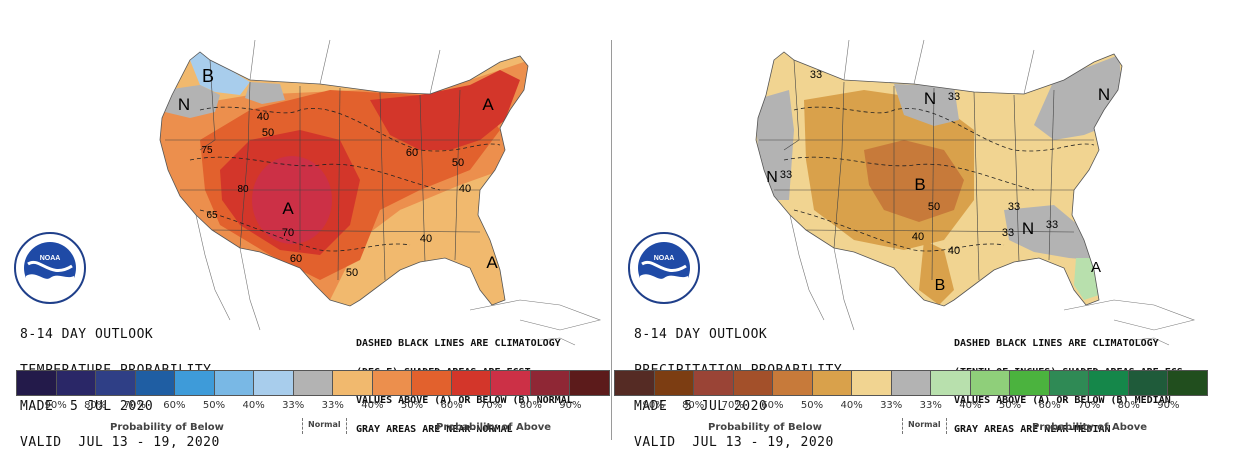 Image resolution: width=1240 pixels, height=474 pixels. I want to click on temperature-colorbar, so click(313, 383).